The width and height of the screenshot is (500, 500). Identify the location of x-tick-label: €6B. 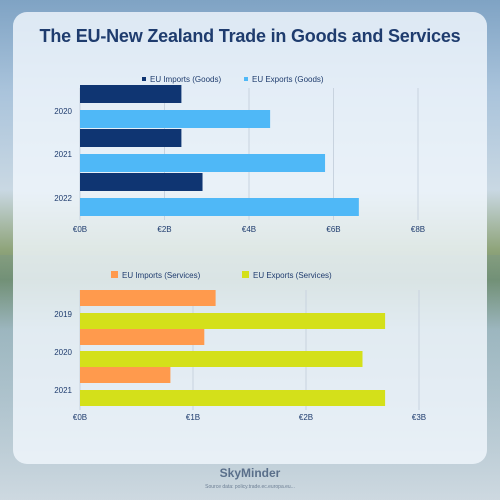
(333, 229).